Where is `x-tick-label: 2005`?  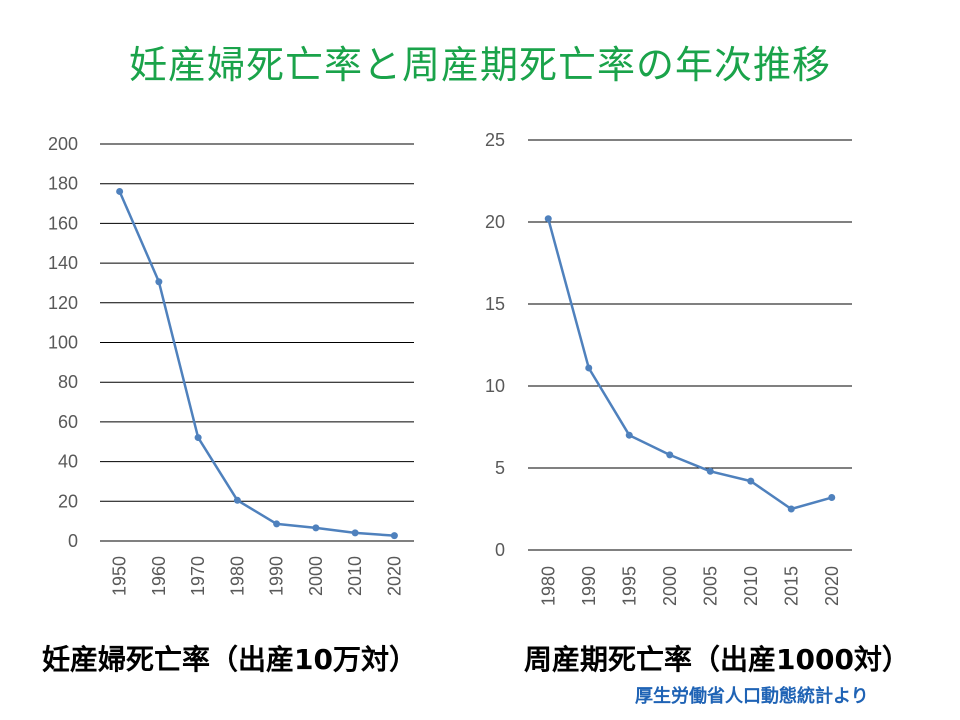
x-tick-label: 2005 is located at coordinates (710, 586).